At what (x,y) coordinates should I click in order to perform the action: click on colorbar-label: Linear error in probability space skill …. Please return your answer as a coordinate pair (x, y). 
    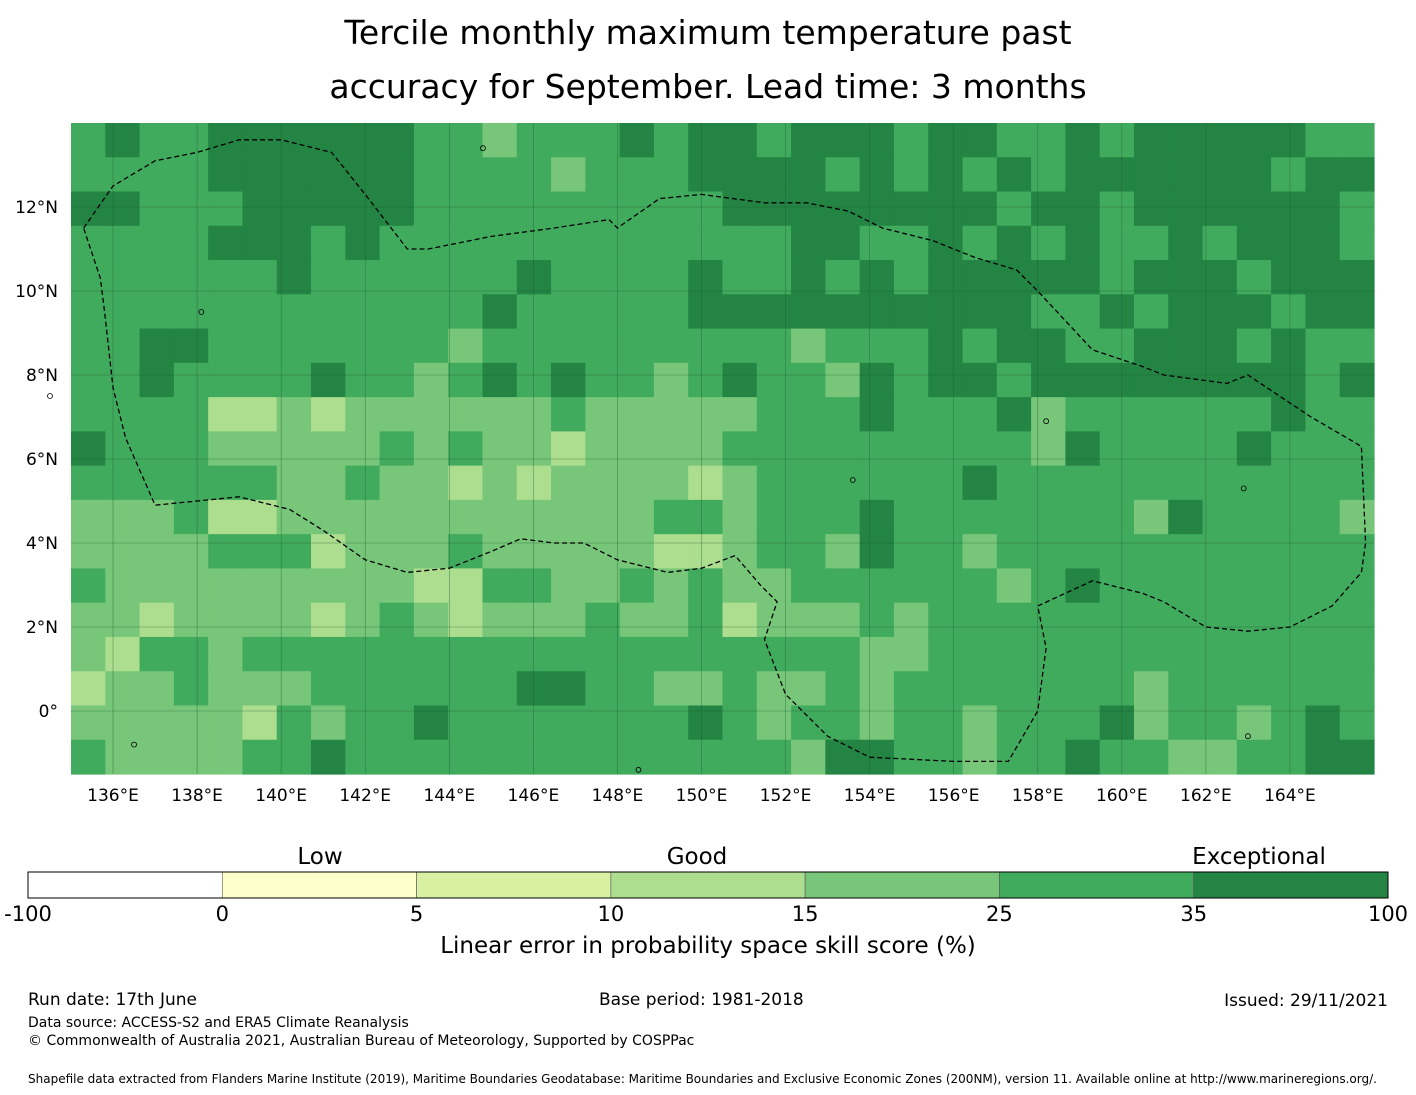
    Looking at the image, I should click on (708, 946).